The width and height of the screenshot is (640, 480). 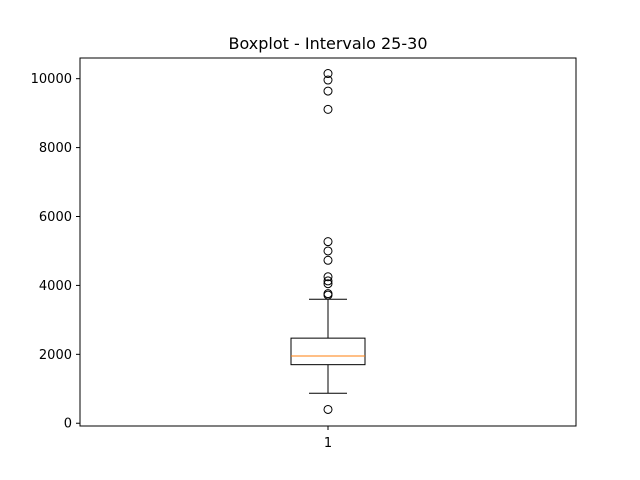 What do you see at coordinates (55, 355) in the screenshot?
I see `y-tick-label: 2000` at bounding box center [55, 355].